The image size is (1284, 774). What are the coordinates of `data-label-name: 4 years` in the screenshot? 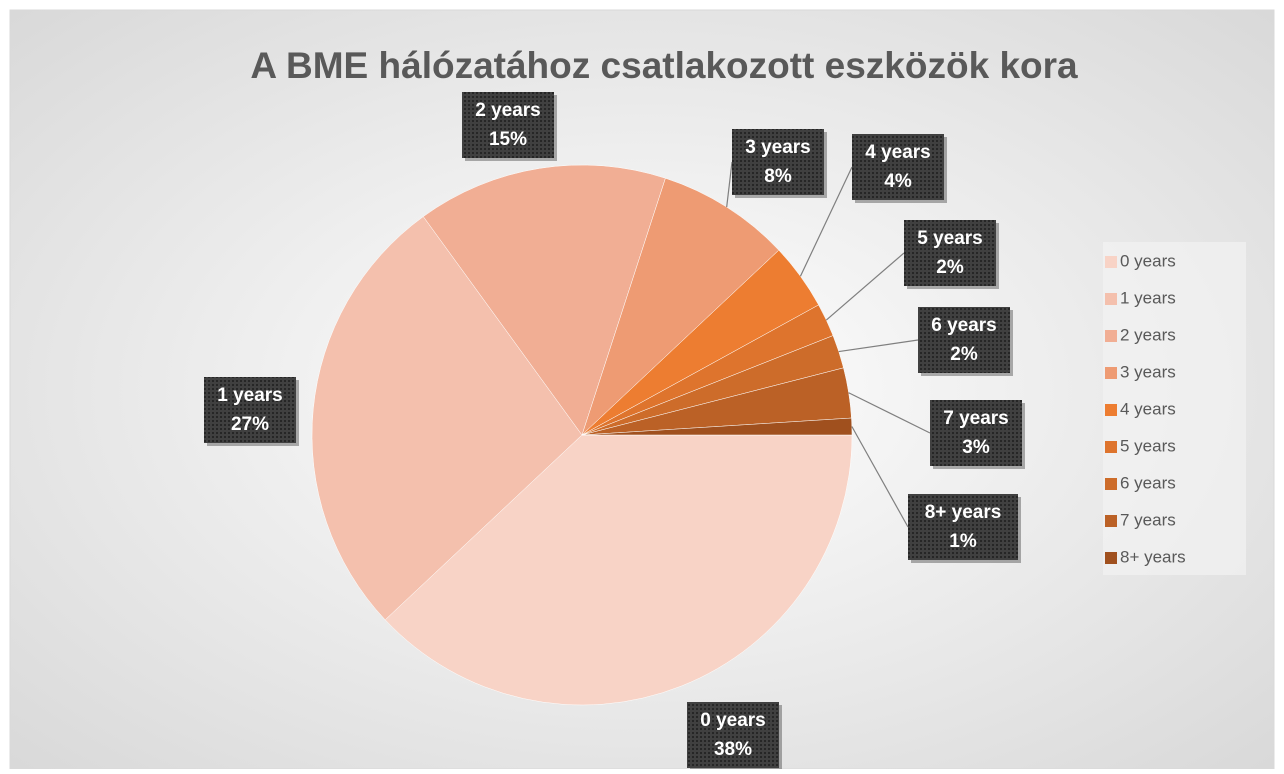 It's located at (898, 152).